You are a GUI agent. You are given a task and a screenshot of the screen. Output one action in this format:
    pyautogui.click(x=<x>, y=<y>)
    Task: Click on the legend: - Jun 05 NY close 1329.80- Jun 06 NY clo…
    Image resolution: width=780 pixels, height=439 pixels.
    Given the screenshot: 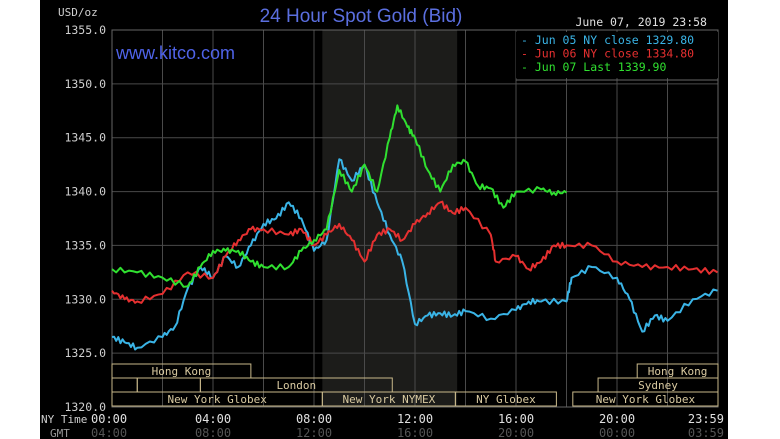 What is the action you would take?
    pyautogui.click(x=617, y=56)
    